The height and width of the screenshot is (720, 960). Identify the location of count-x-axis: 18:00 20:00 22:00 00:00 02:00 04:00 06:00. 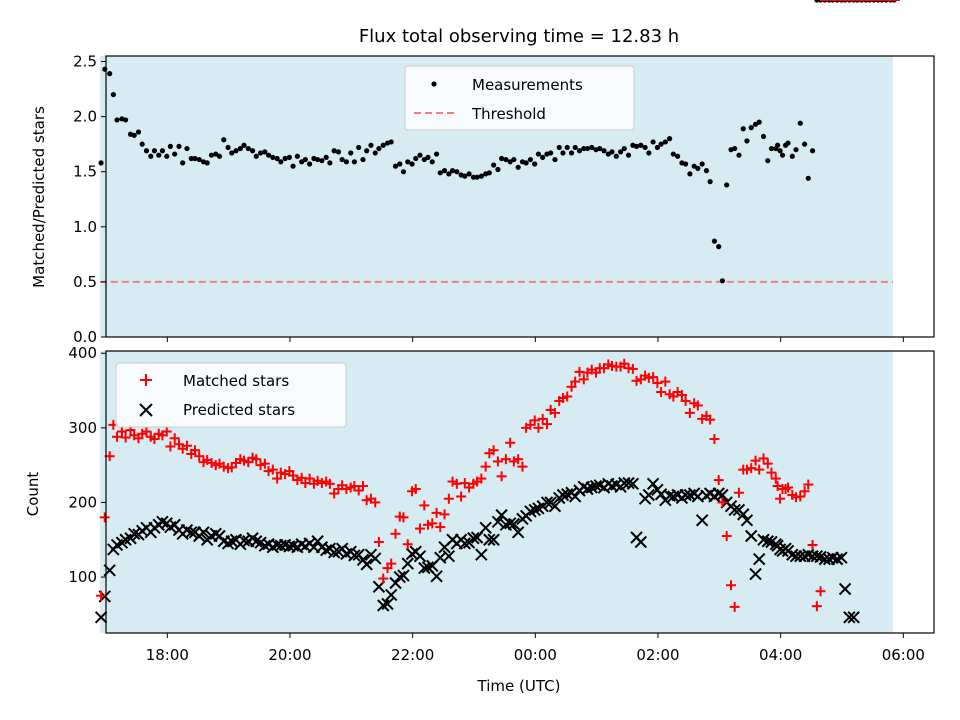
(535, 648).